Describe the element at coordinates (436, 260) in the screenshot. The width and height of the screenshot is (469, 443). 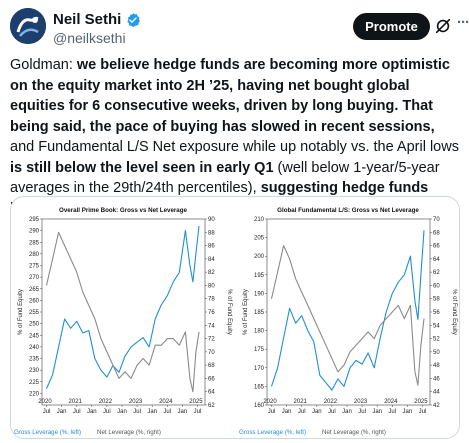
I see `y-right-tick-label: 64` at that location.